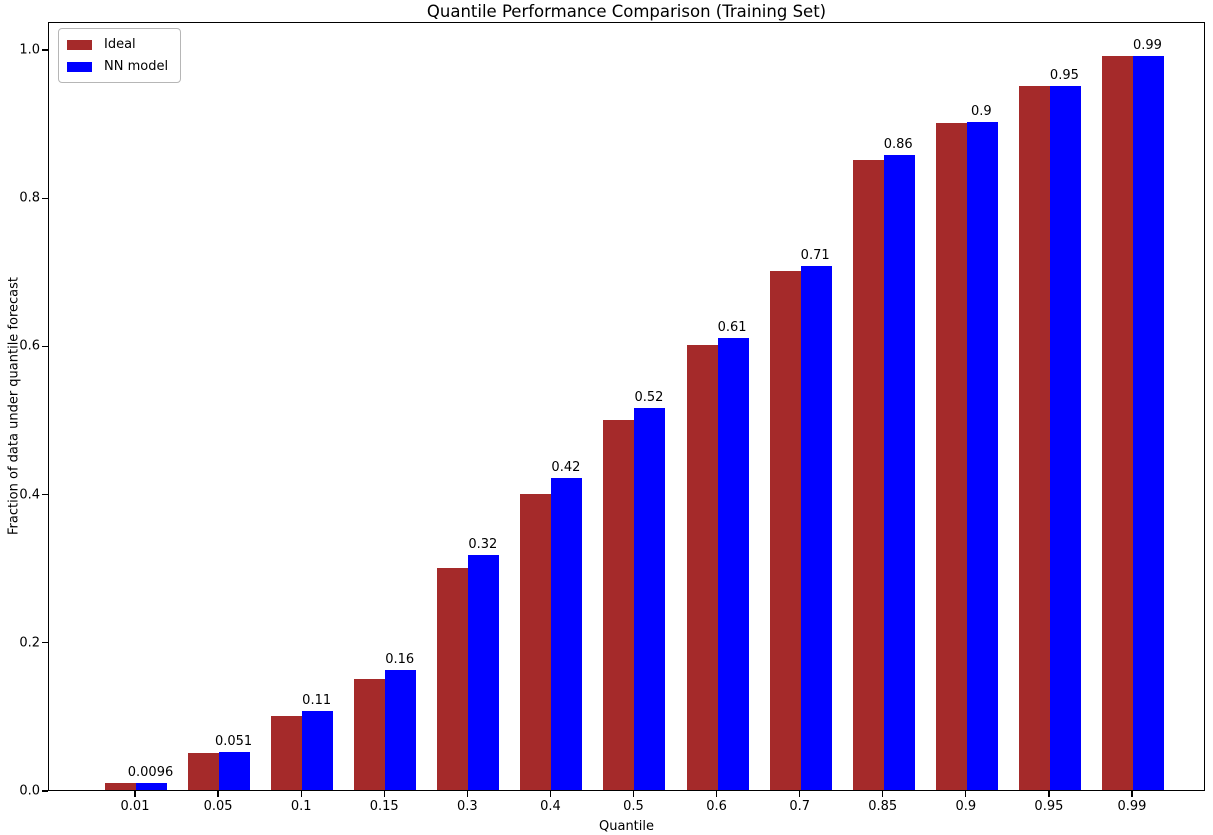 This screenshot has width=1213, height=835. I want to click on x-tick-label: 0.9, so click(966, 806).